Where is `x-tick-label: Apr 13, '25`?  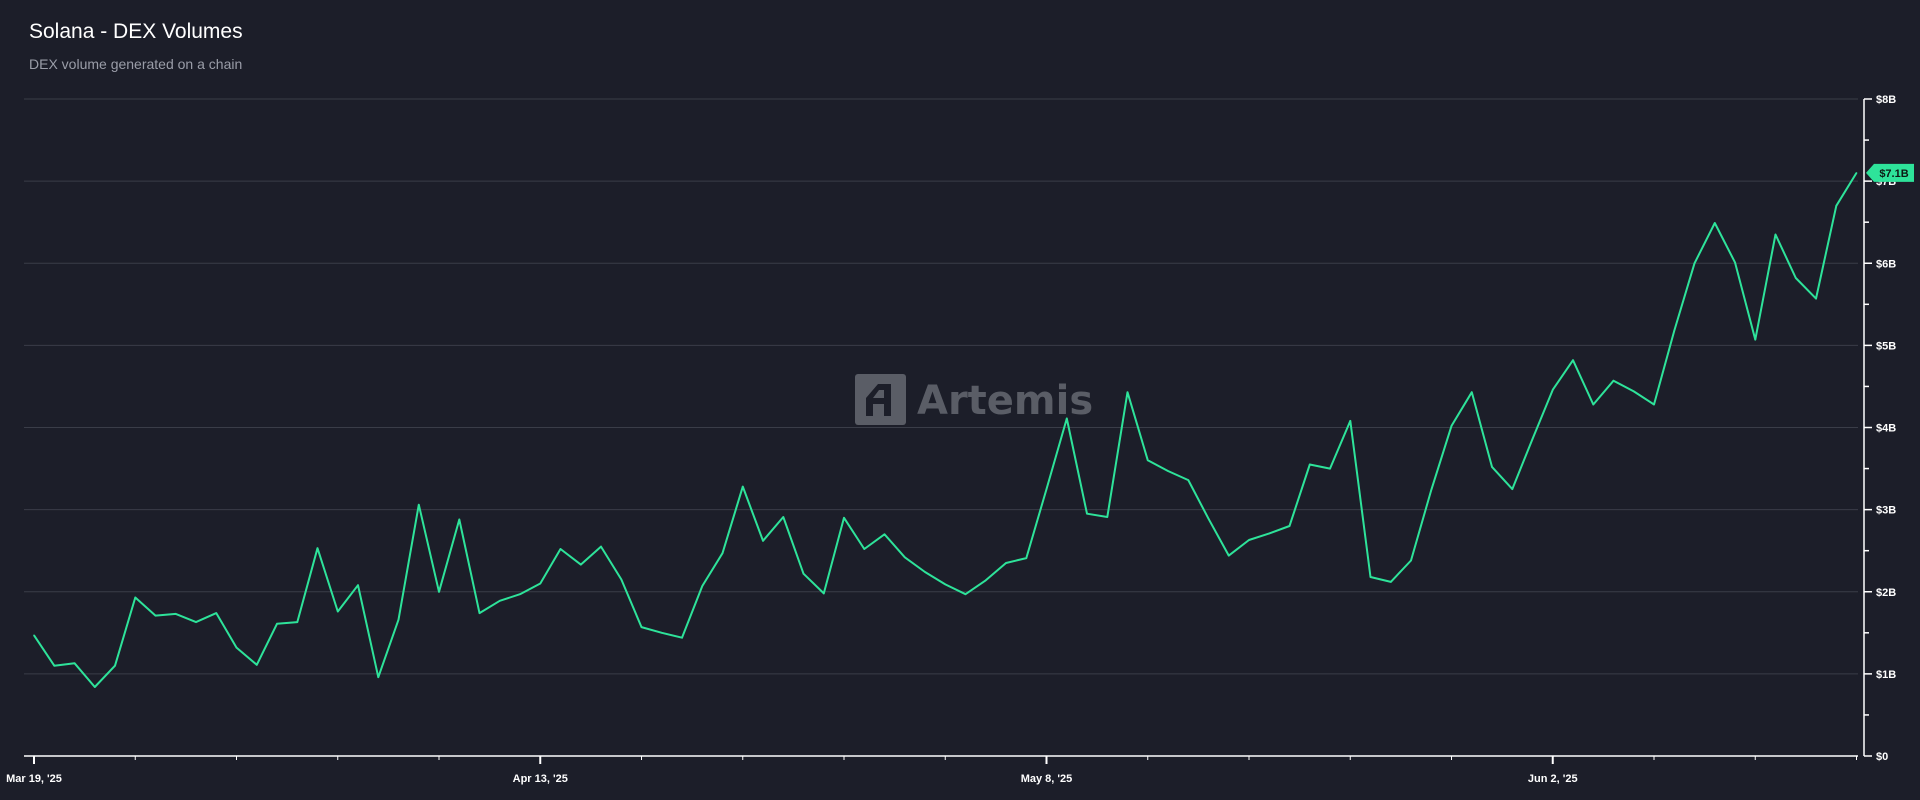
x-tick-label: Apr 13, '25 is located at coordinates (540, 779).